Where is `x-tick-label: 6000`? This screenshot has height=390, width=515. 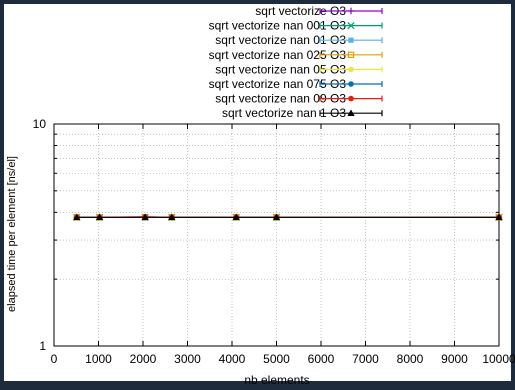 x-tick-label: 6000 is located at coordinates (321, 359).